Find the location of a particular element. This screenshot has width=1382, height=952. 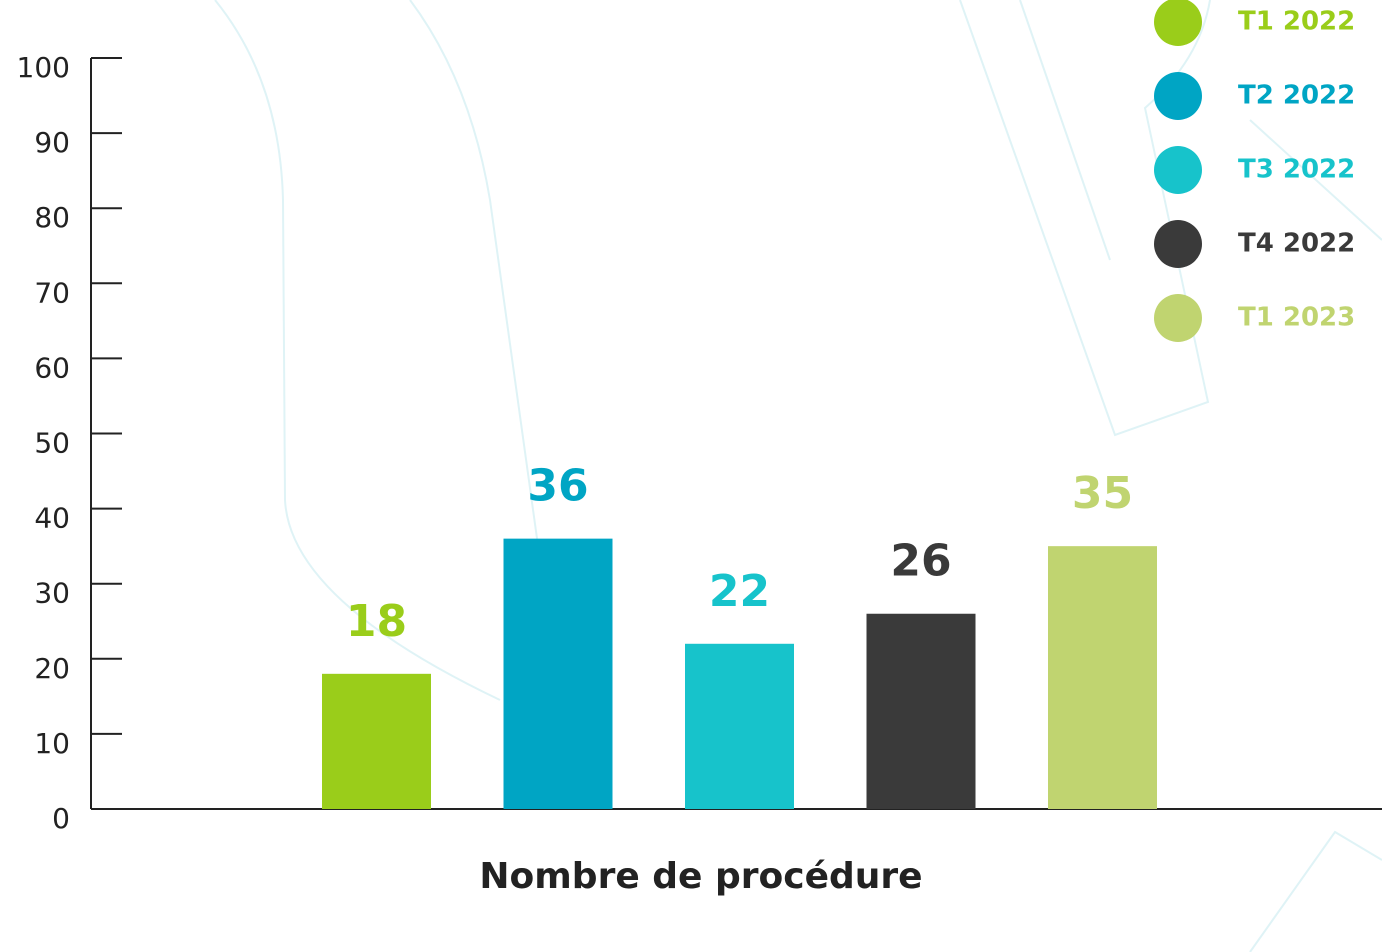

y-tick-label: 100 is located at coordinates (43, 67).